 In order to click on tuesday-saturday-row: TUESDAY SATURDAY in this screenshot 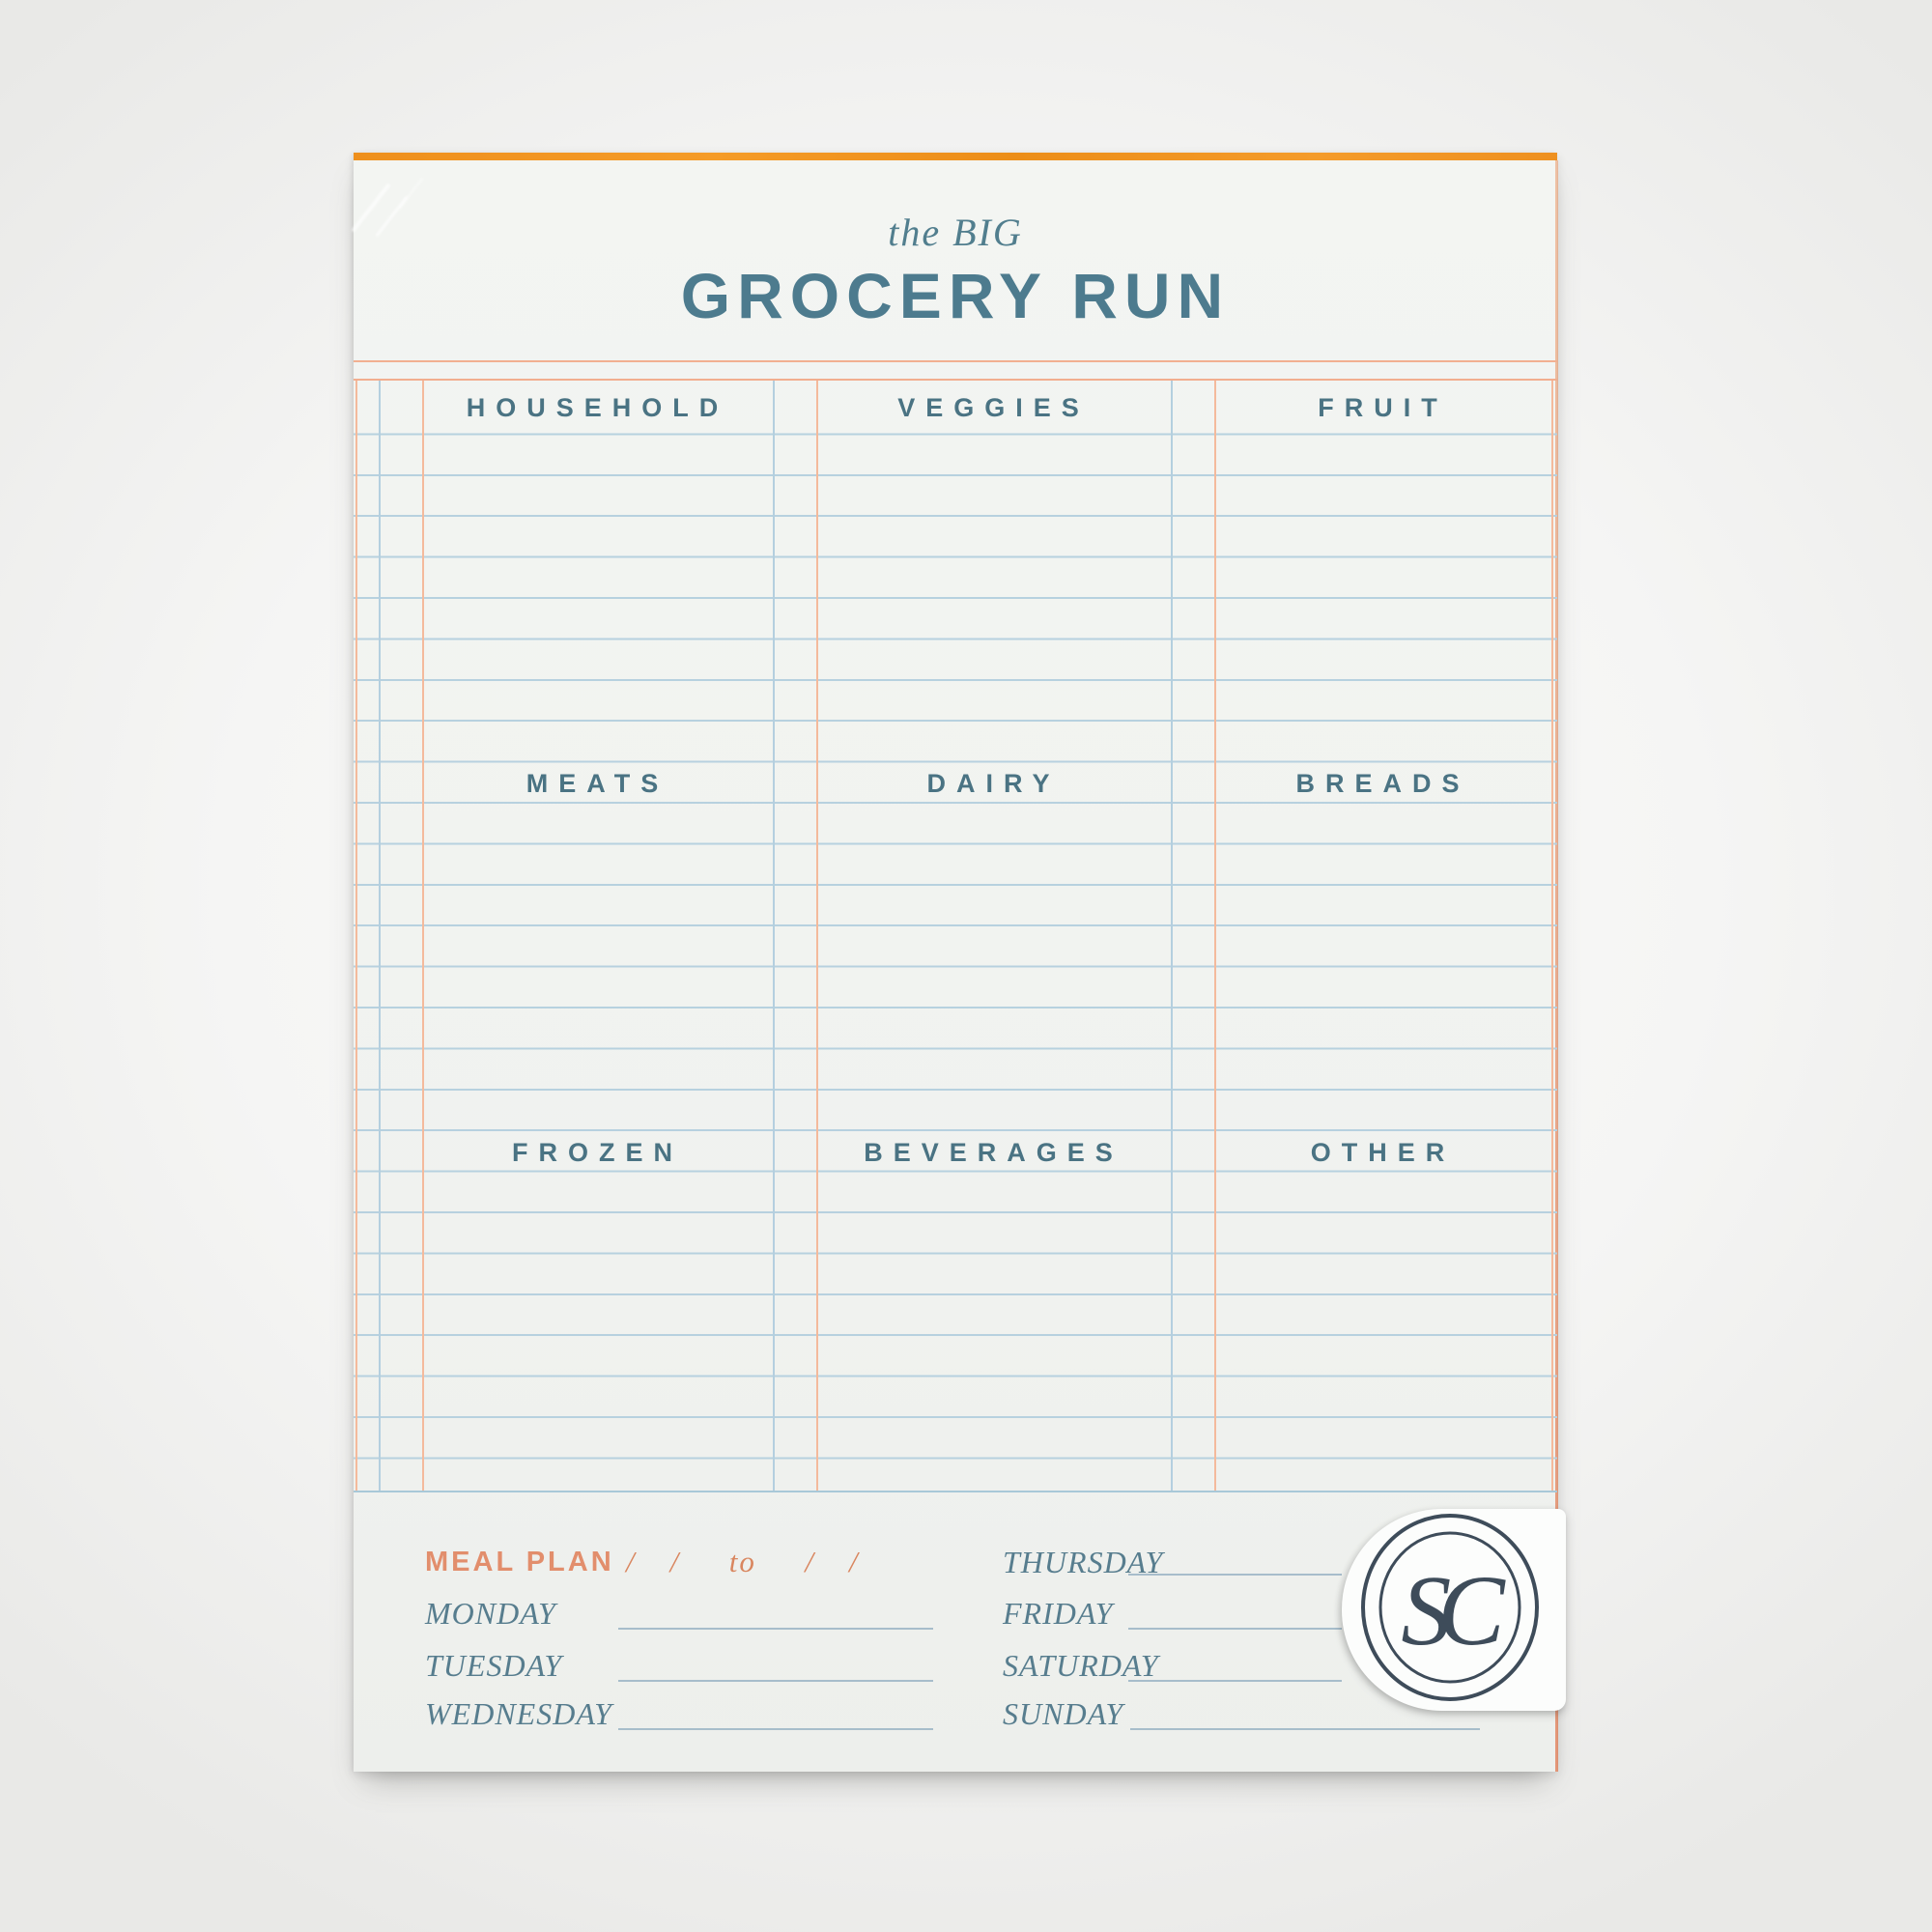, I will do `click(955, 1665)`.